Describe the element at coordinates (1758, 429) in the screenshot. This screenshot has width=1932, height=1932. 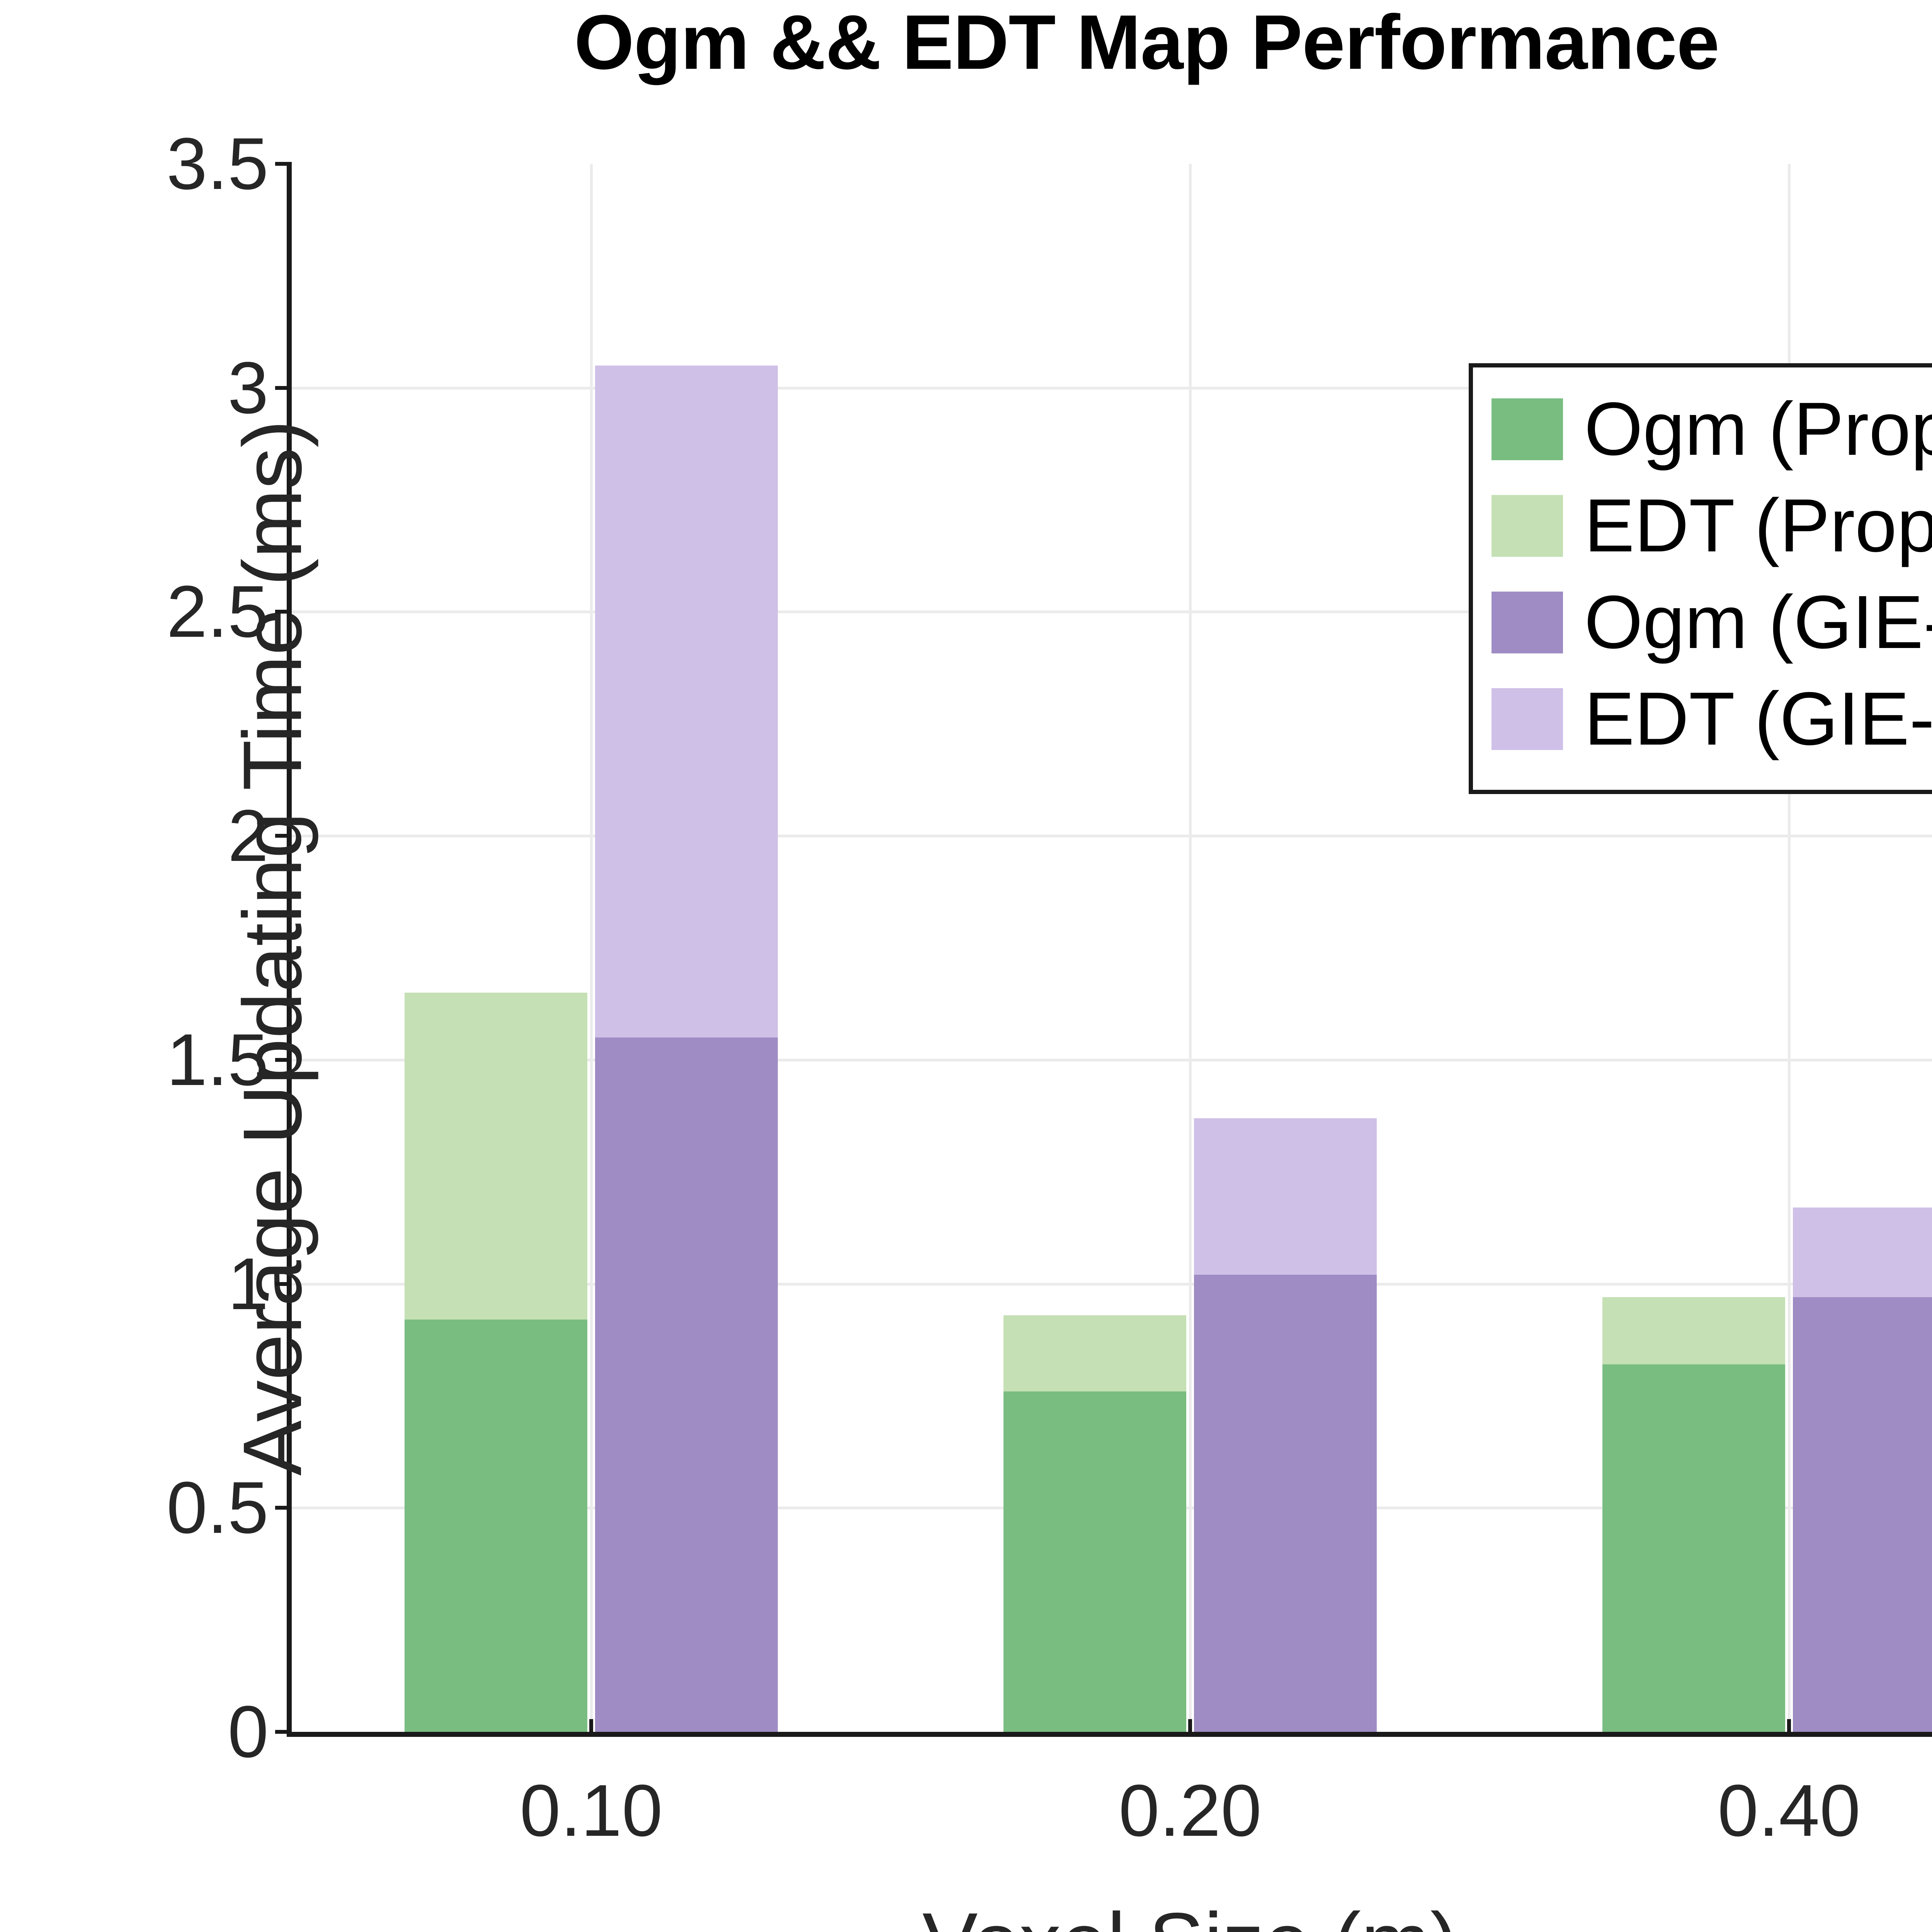
I see `legend-label: Ogm (Proposed)` at that location.